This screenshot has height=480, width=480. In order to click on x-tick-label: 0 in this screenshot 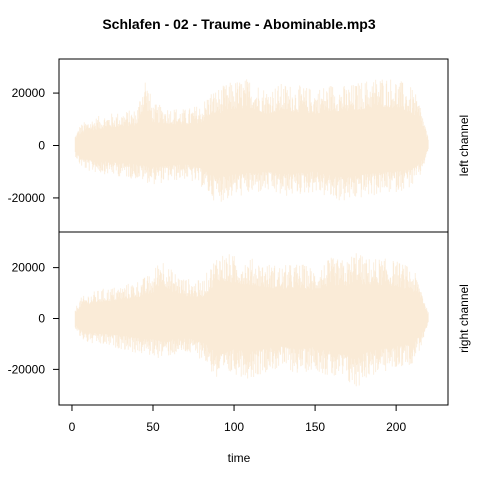, I will do `click(72, 427)`.